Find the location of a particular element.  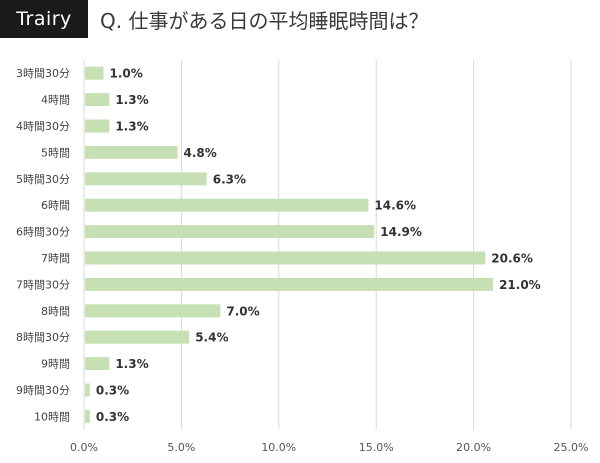

data-label: 14.6% is located at coordinates (395, 206).